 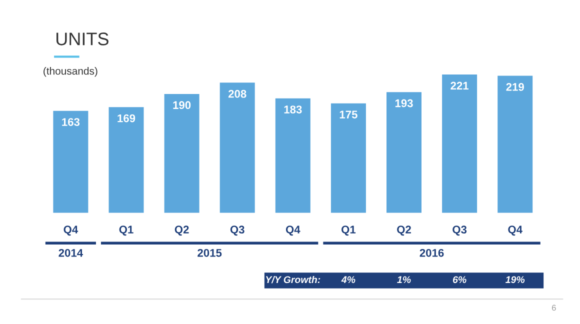 What do you see at coordinates (459, 280) in the screenshot?
I see `text: 6%` at bounding box center [459, 280].